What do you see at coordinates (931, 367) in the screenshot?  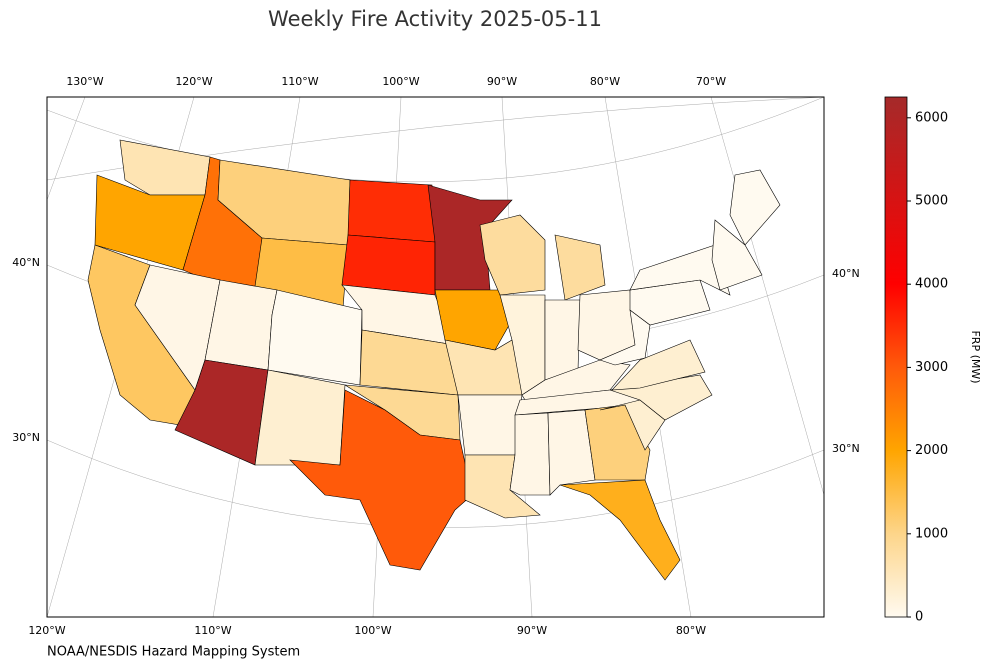 I see `colorbar-tick-label: 3000` at bounding box center [931, 367].